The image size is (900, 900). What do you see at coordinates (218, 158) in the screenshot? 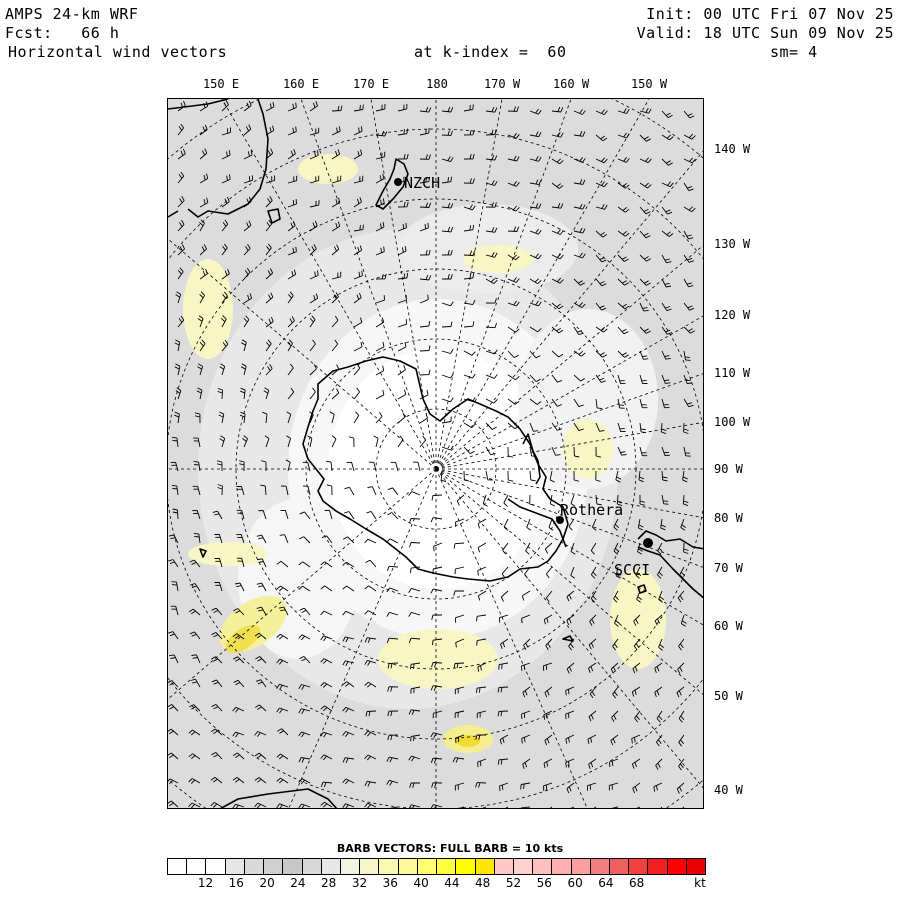
I see `australia-coastline` at bounding box center [218, 158].